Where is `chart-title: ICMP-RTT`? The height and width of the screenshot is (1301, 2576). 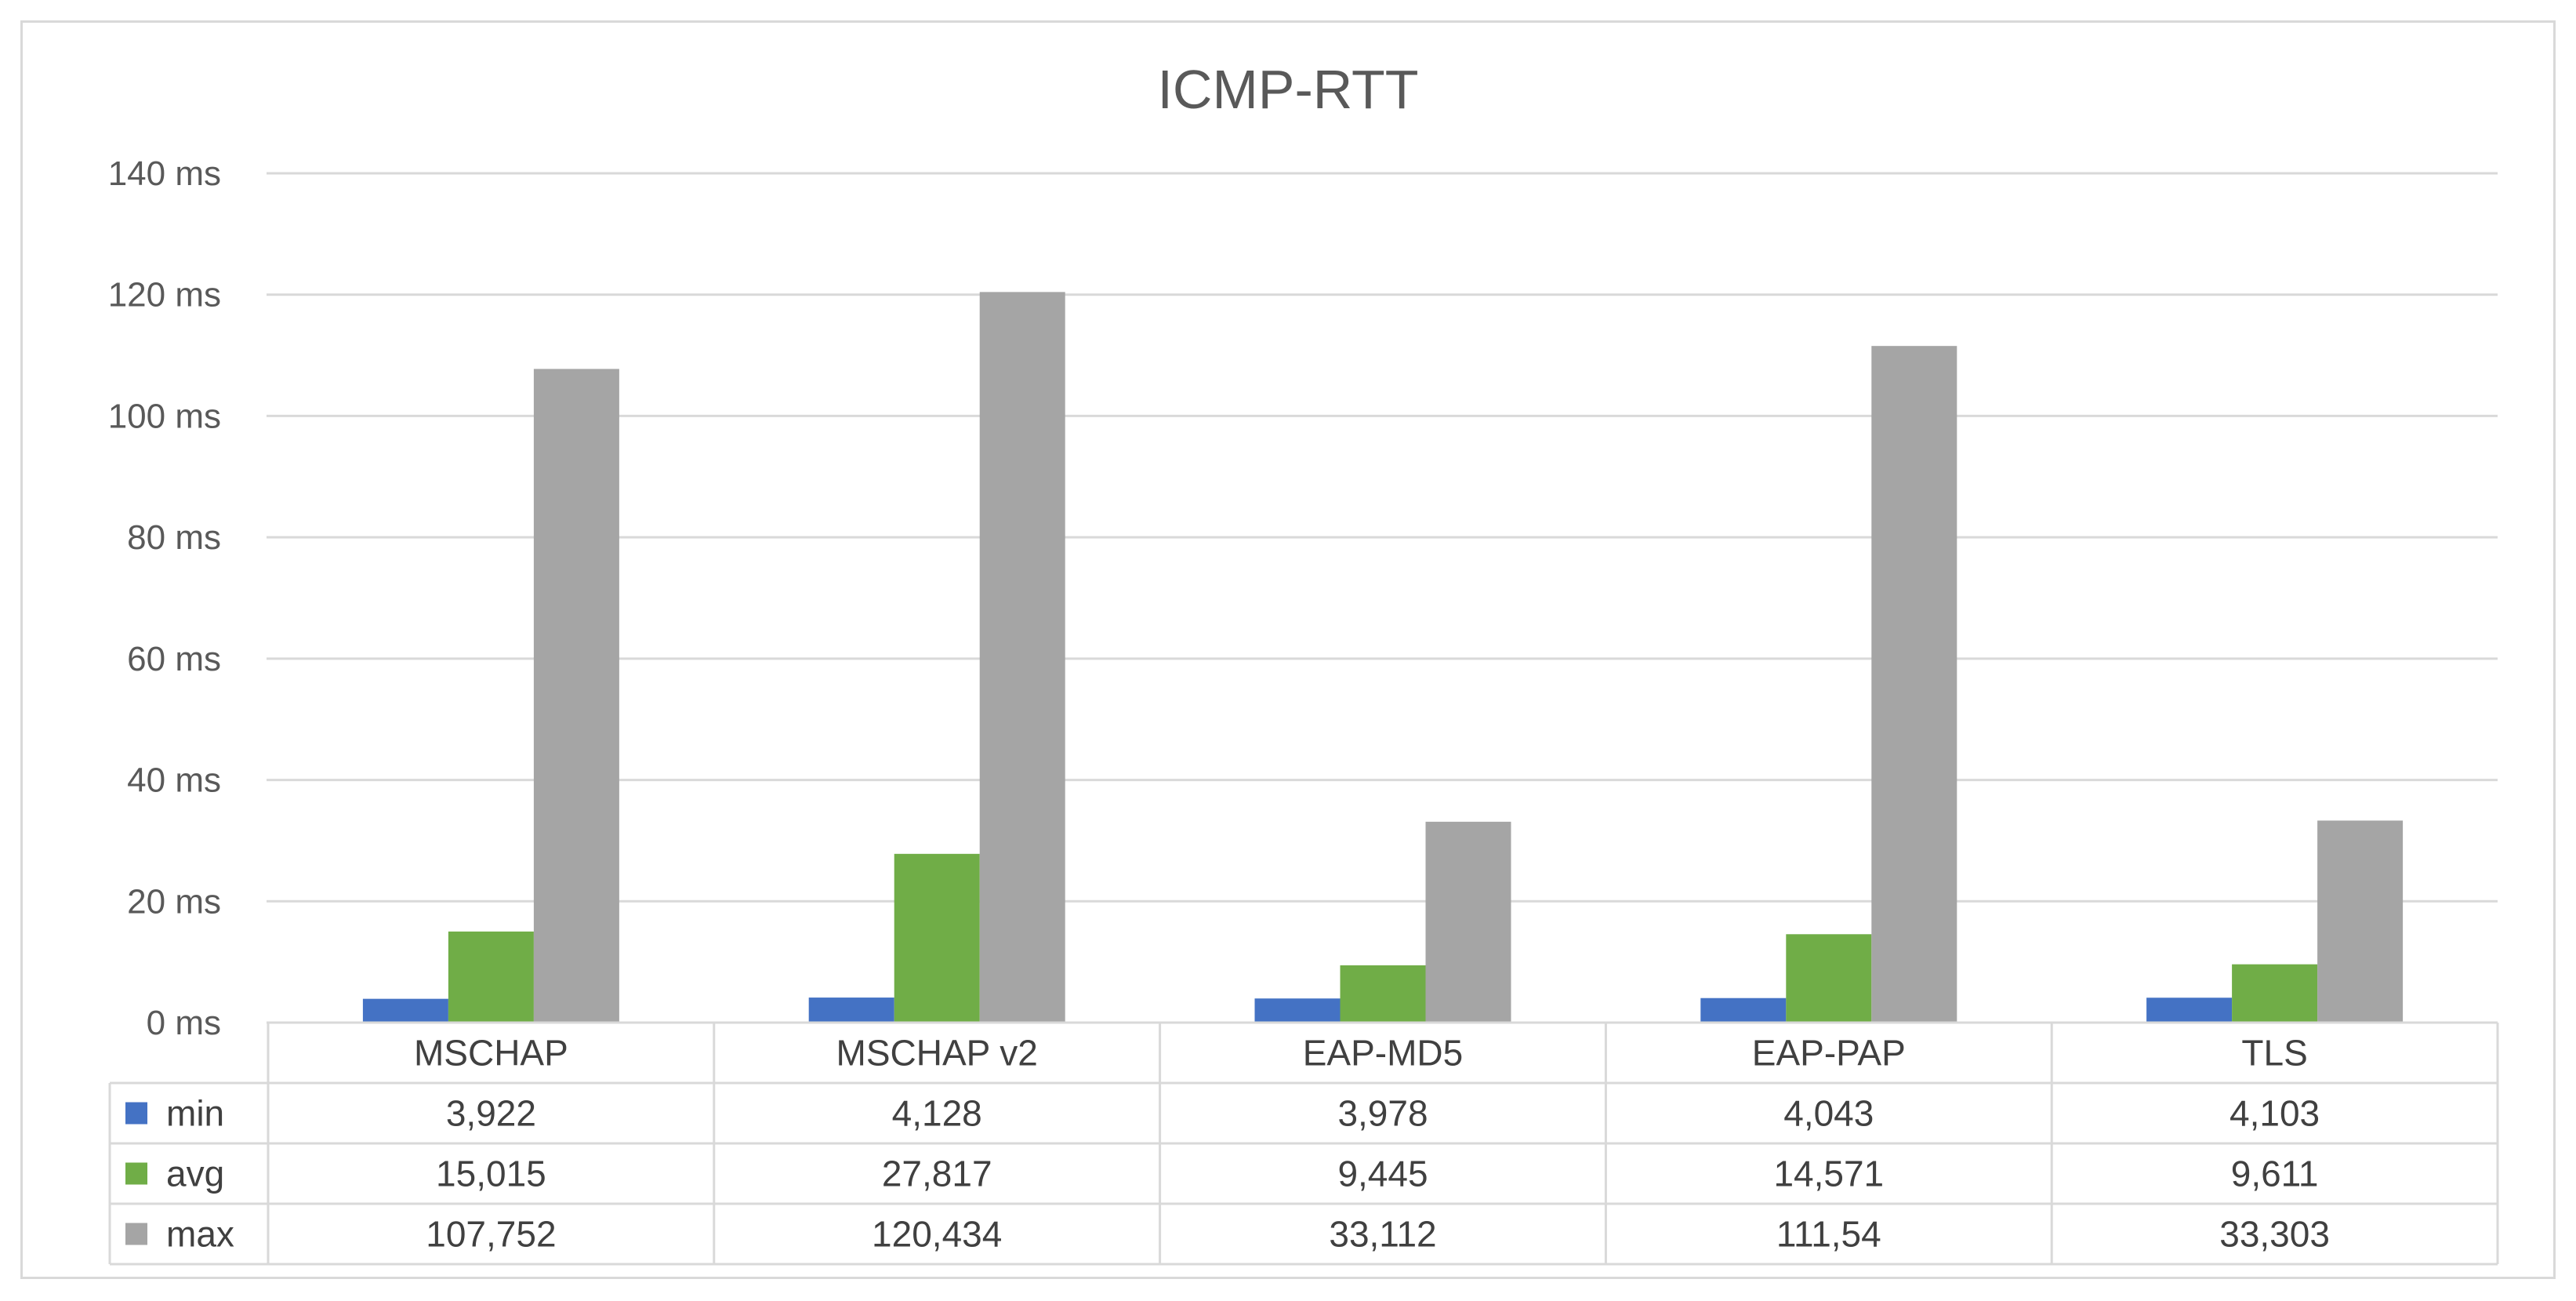 chart-title: ICMP-RTT is located at coordinates (1288, 89).